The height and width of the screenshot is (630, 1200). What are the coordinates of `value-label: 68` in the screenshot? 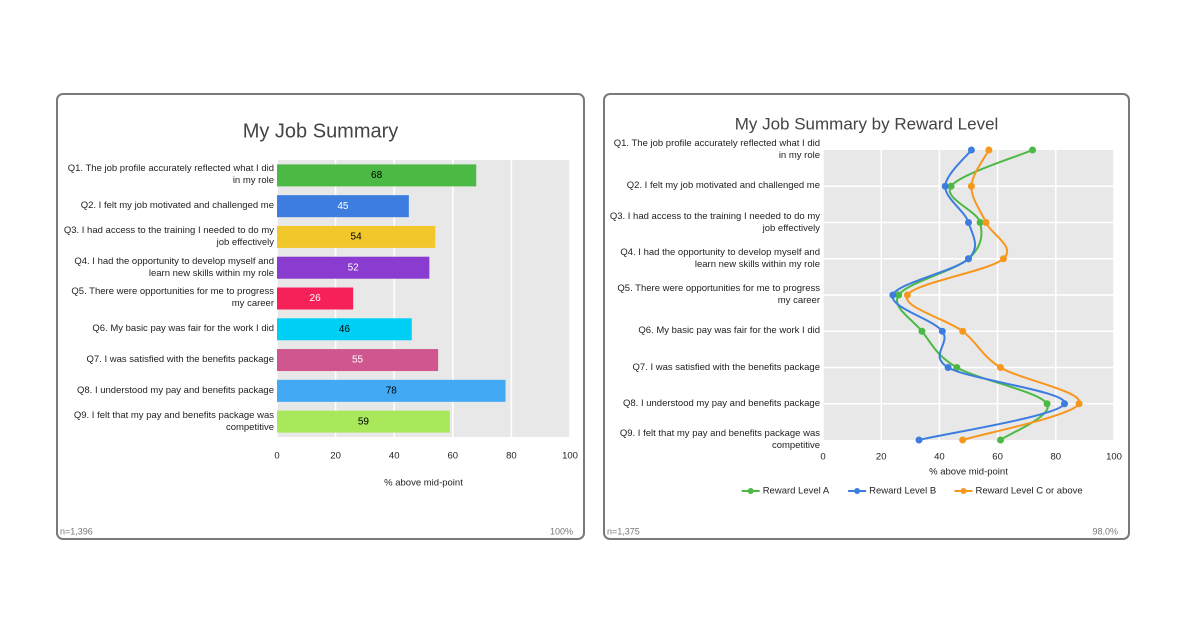 It's located at (377, 175).